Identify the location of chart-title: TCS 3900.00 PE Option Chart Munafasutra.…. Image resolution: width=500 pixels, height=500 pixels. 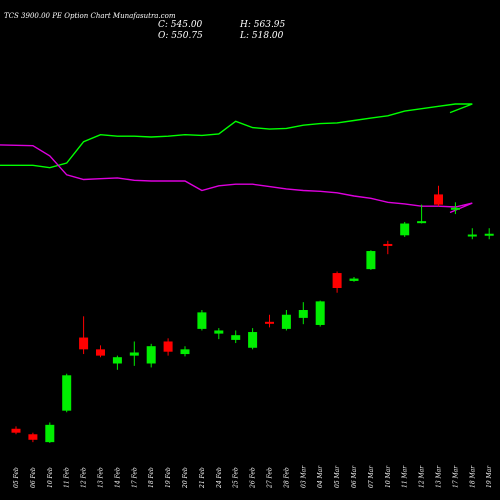
(90, 16).